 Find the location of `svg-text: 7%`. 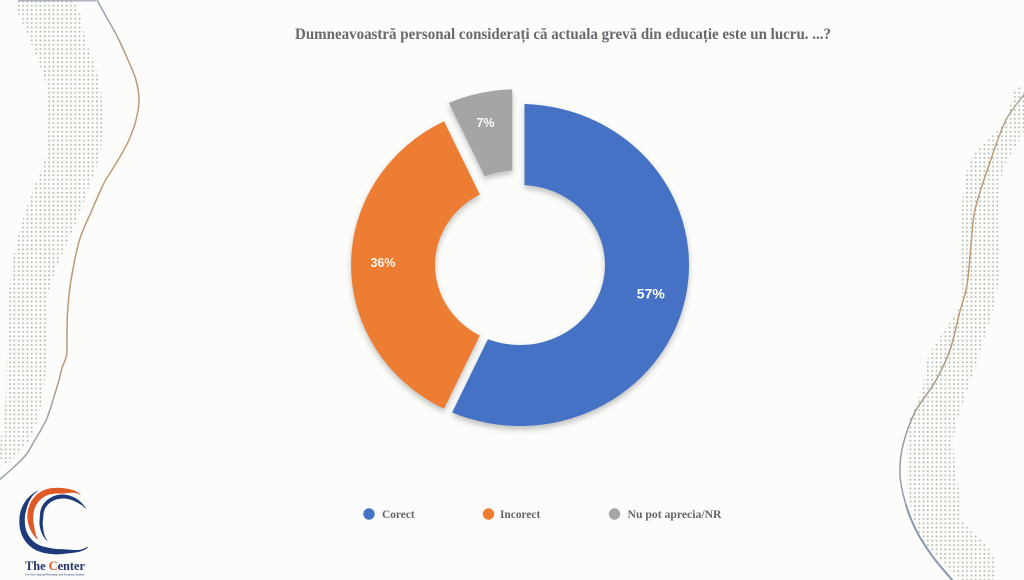

svg-text: 7% is located at coordinates (485, 123).